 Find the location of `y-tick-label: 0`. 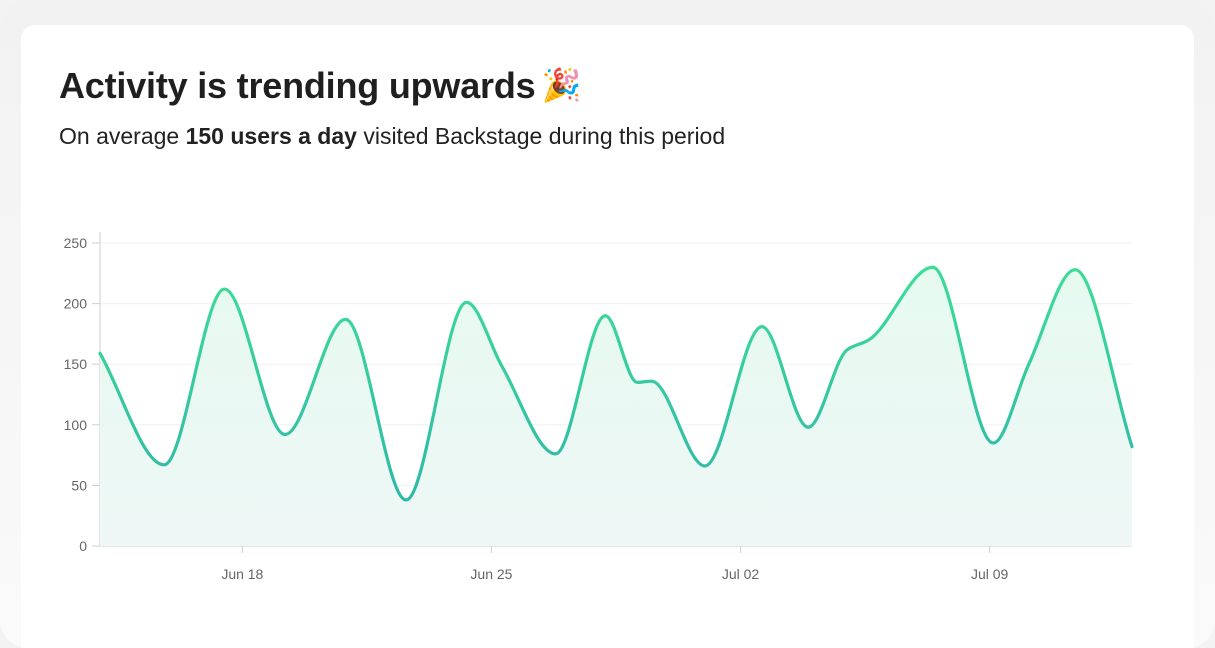

y-tick-label: 0 is located at coordinates (83, 546).